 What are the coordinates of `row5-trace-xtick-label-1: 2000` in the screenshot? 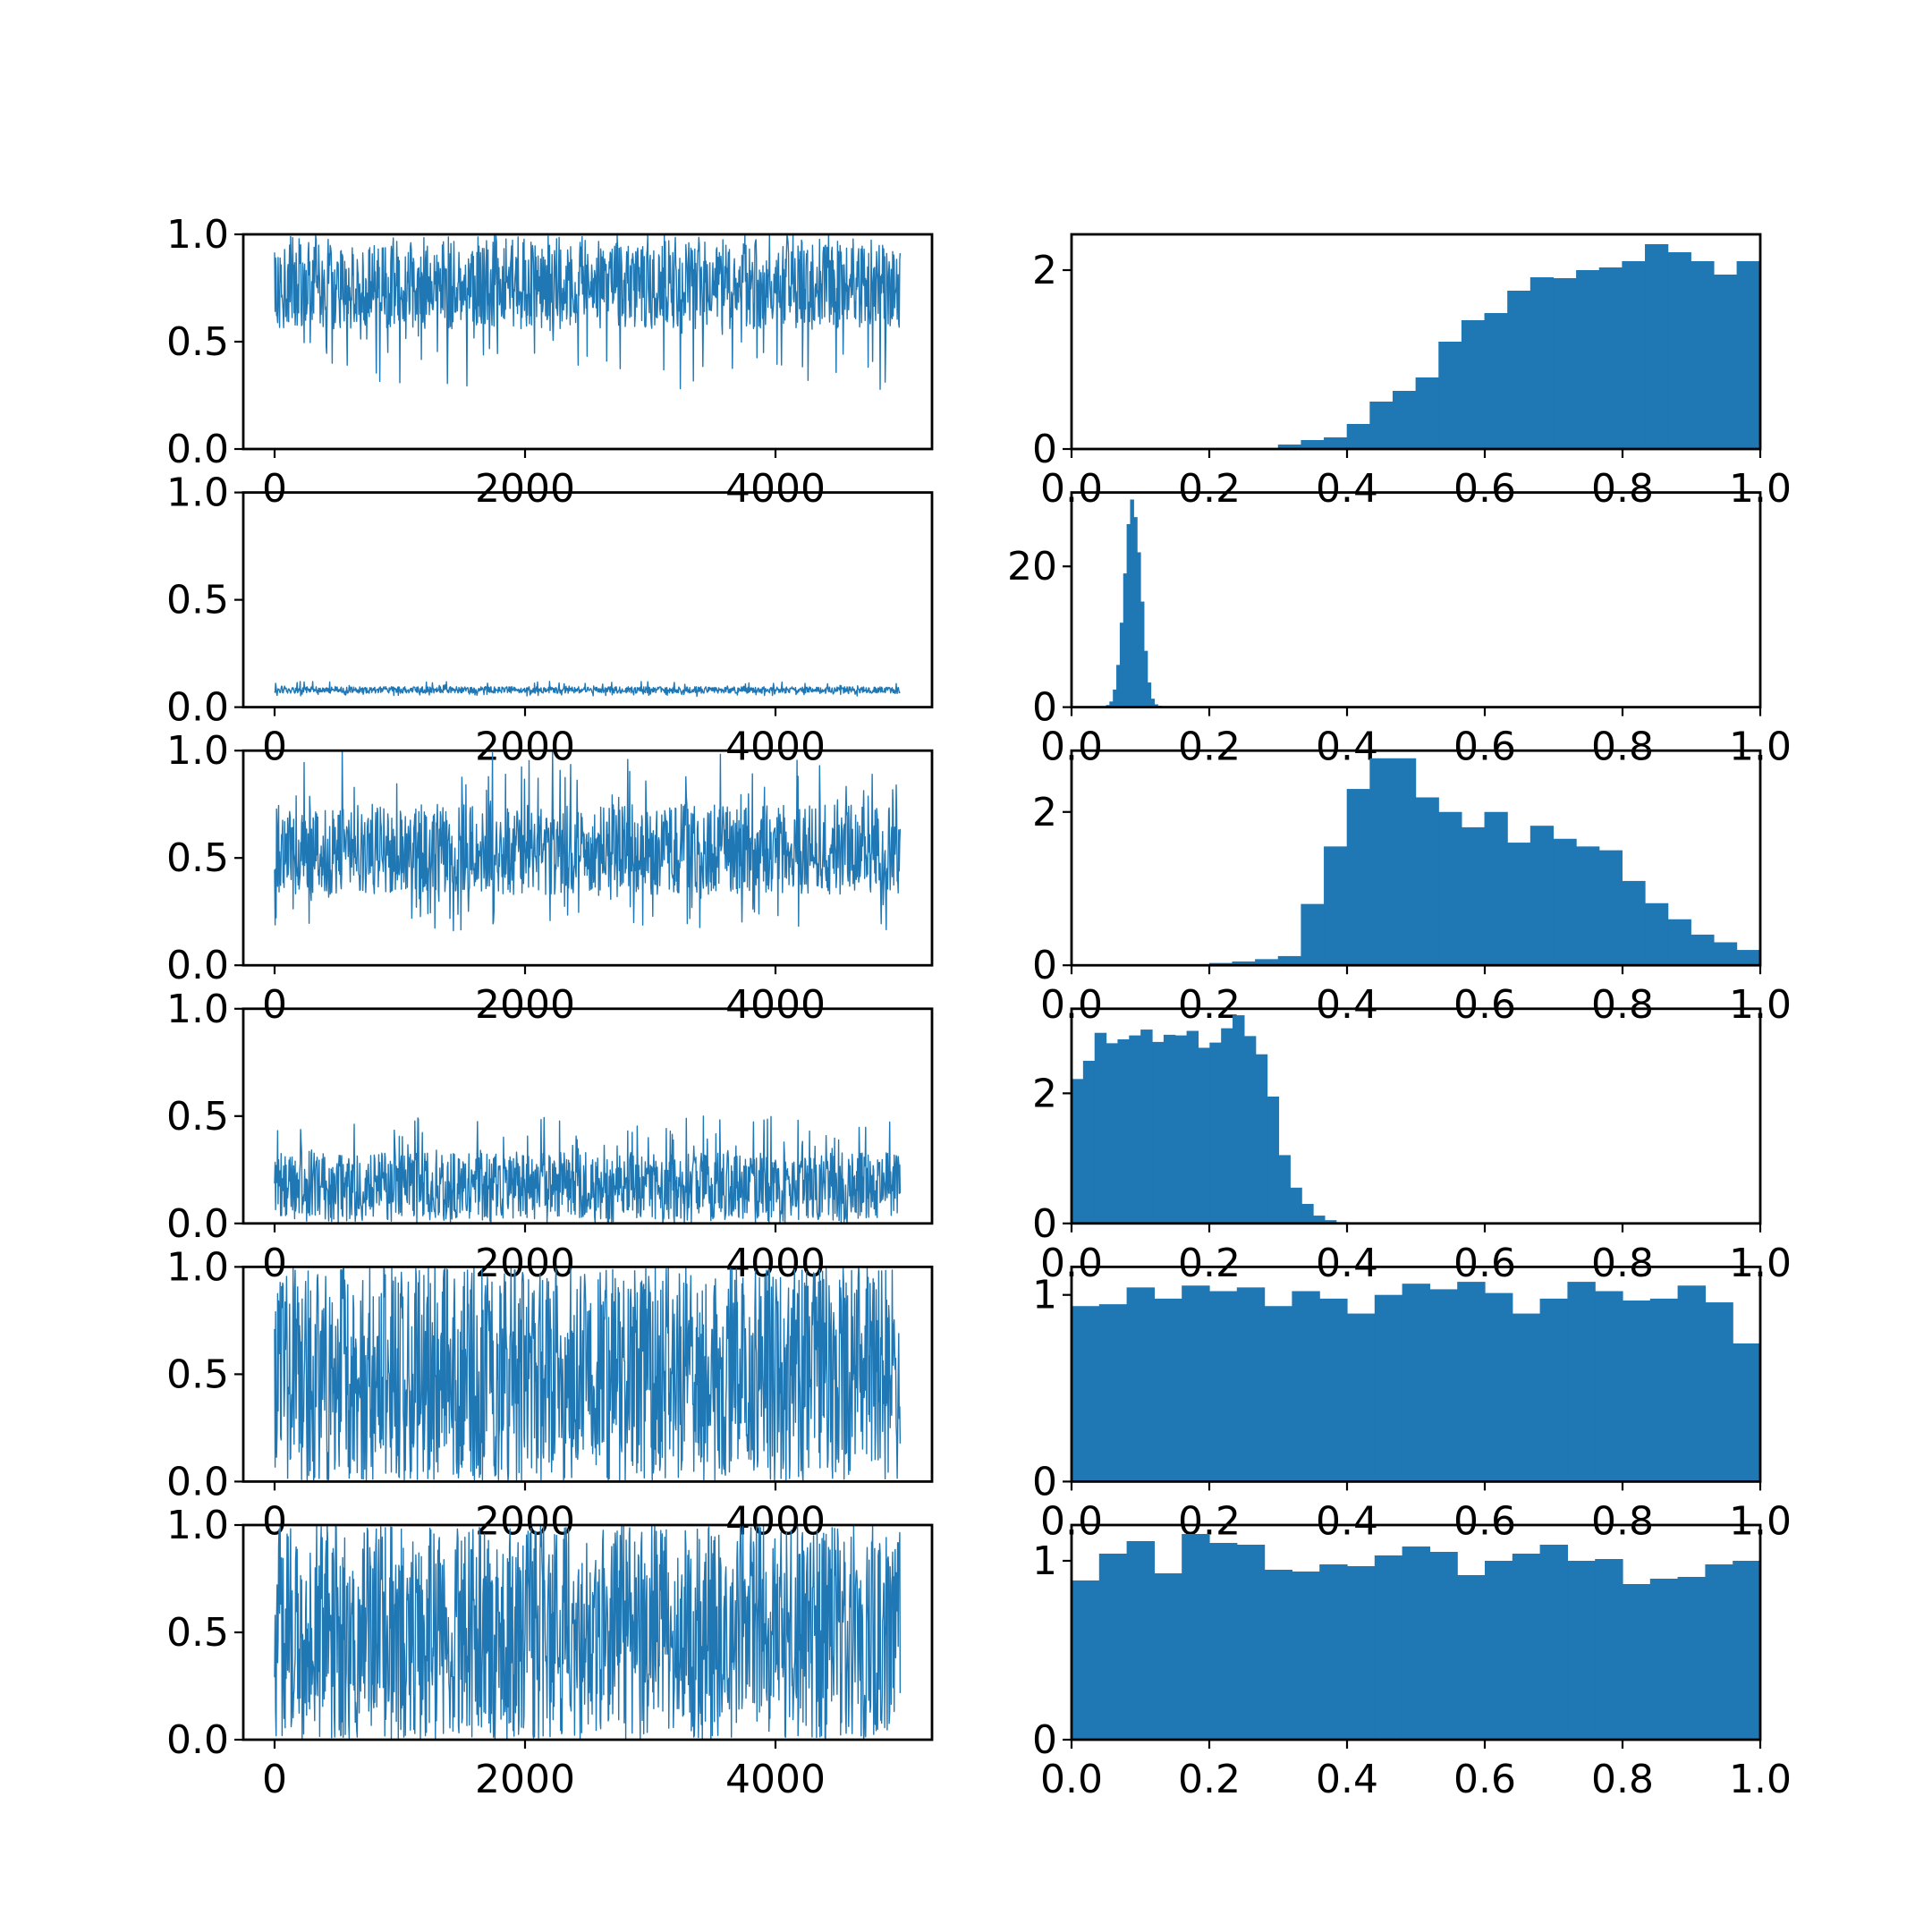 It's located at (525, 1521).